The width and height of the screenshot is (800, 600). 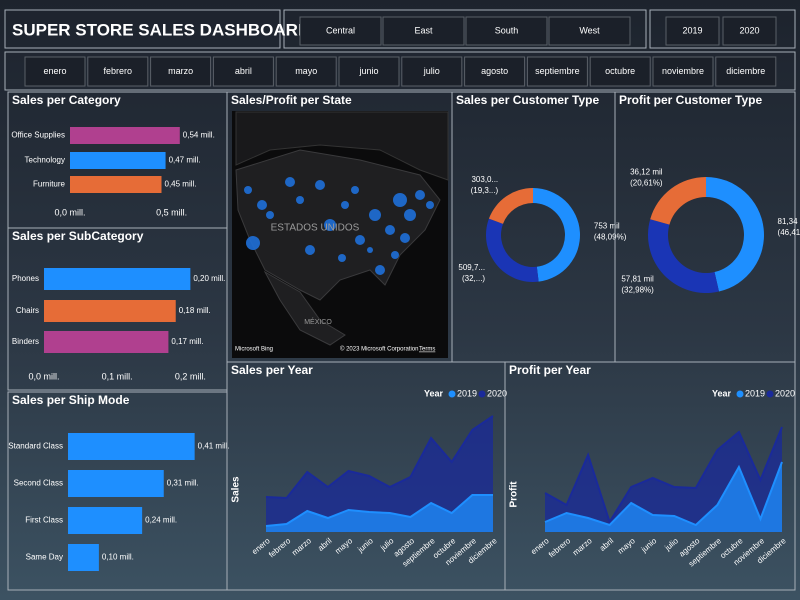 What do you see at coordinates (195, 310) in the screenshot?
I see `data-label: 0,18 mill.` at bounding box center [195, 310].